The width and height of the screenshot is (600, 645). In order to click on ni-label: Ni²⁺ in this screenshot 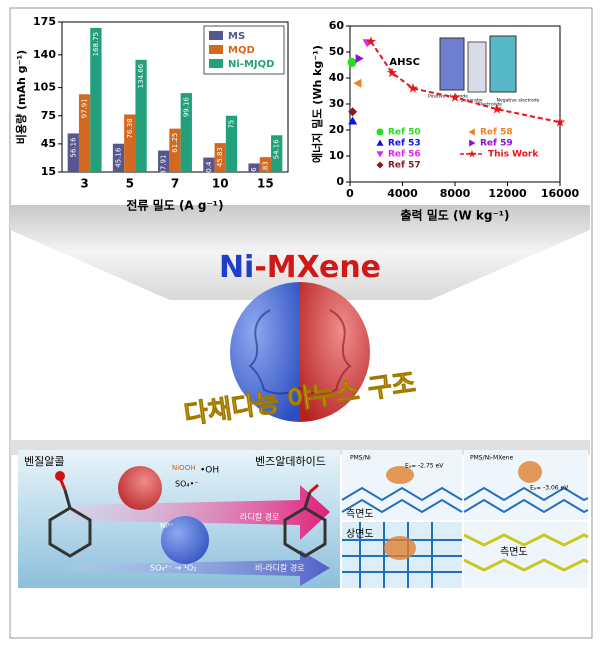, I will do `click(167, 526)`.